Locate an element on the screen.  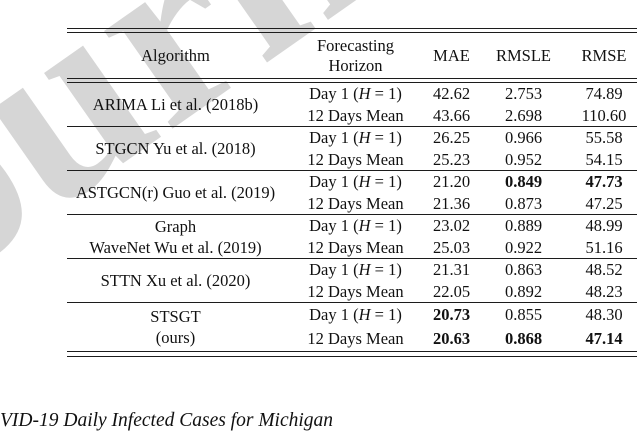
rmse-cell: 55.58 is located at coordinates (604, 138).